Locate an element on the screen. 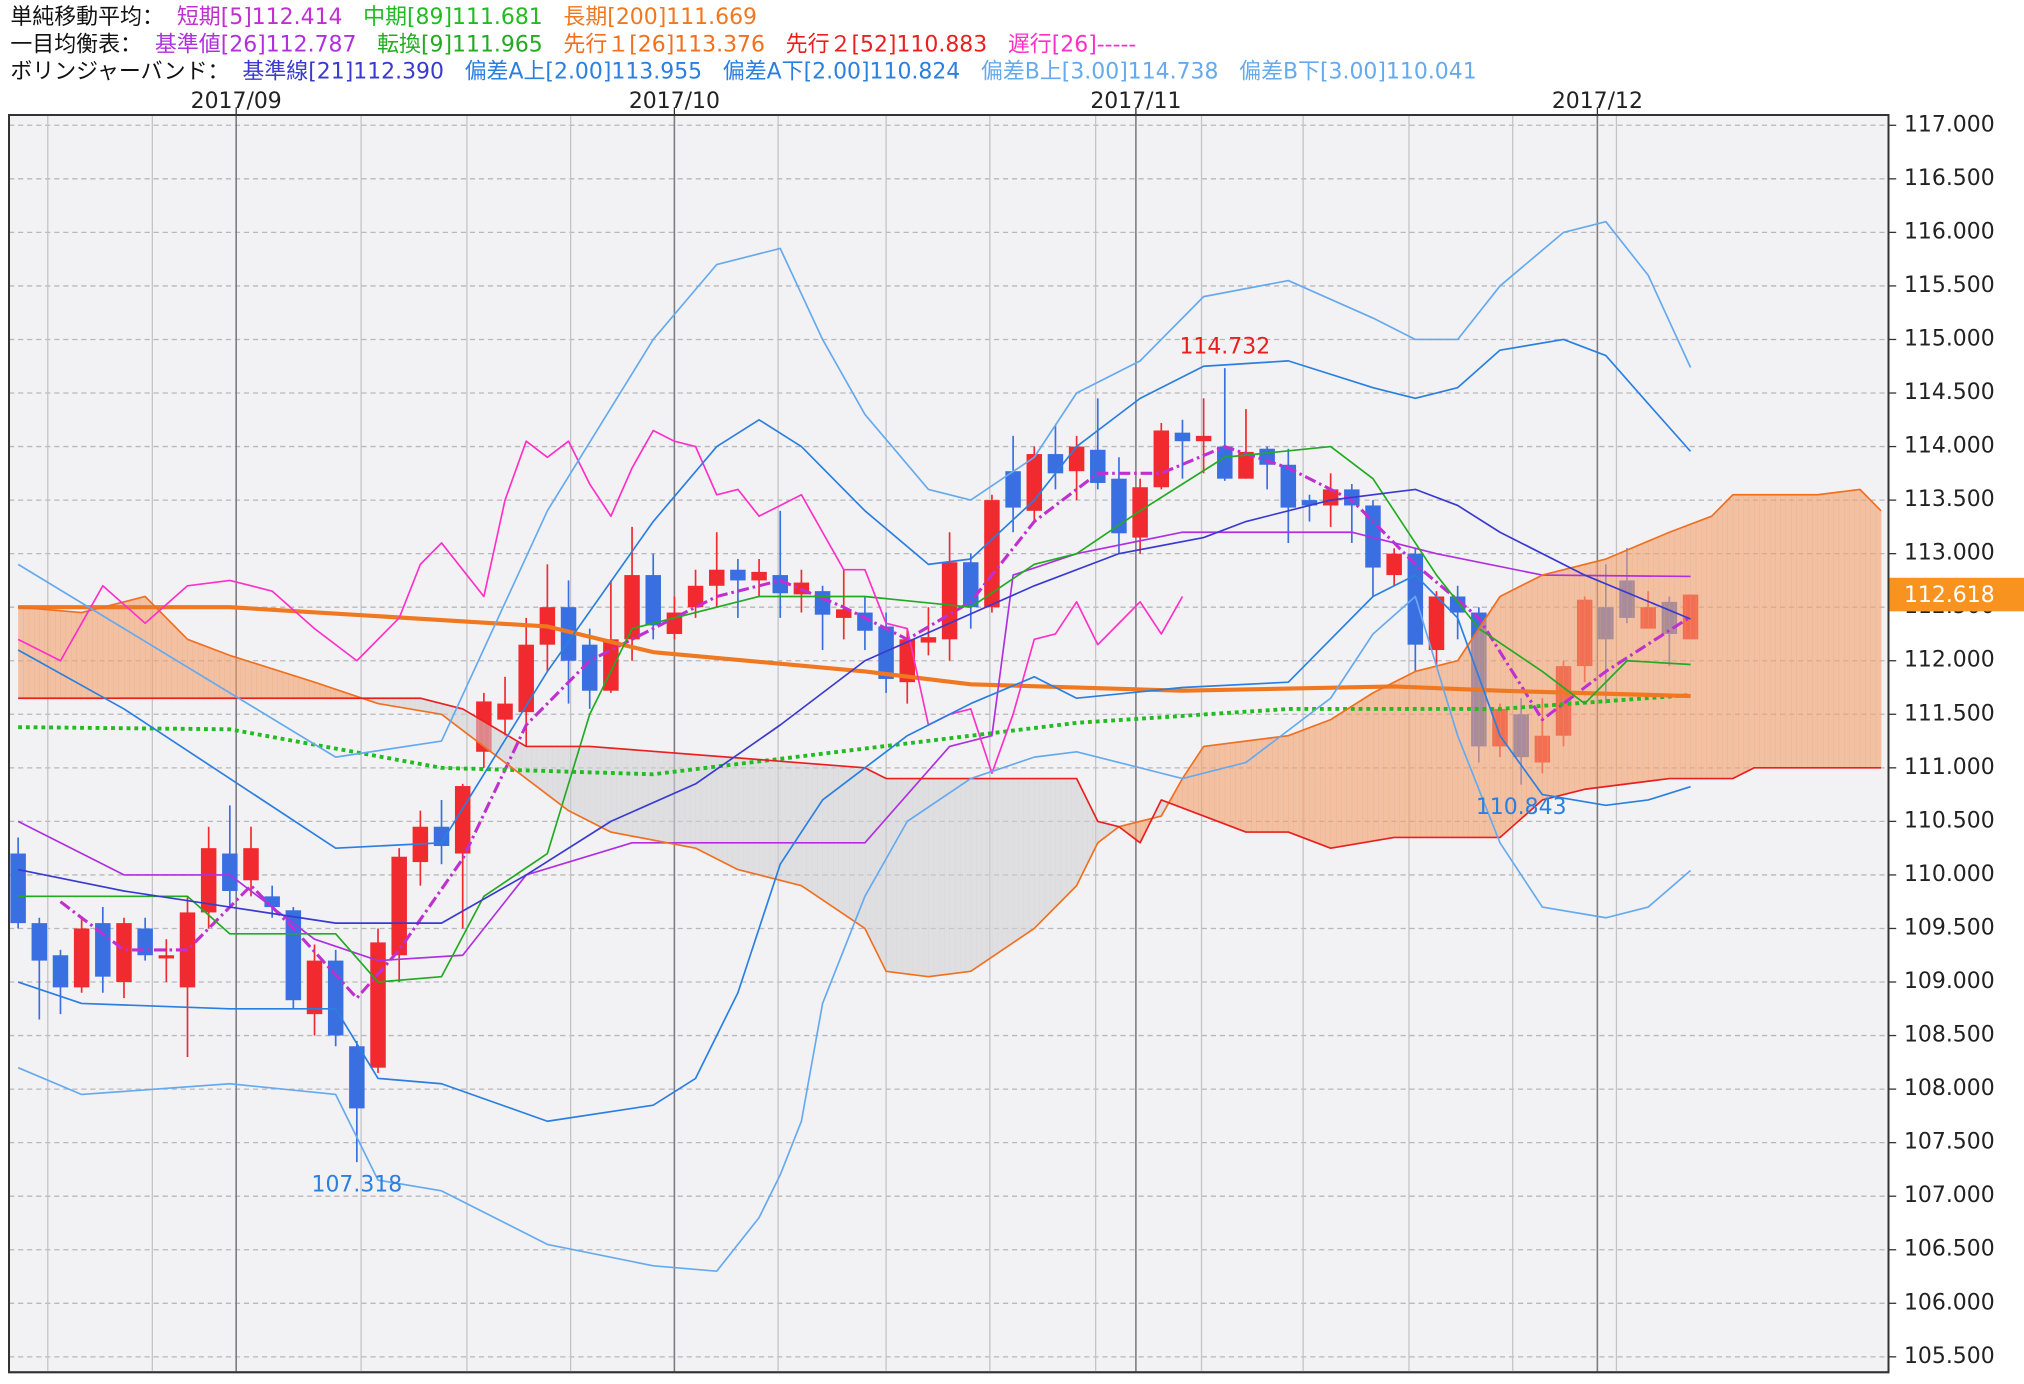 The width and height of the screenshot is (2024, 1384). legend-entry: 基準線[21]112.390 is located at coordinates (343, 71).